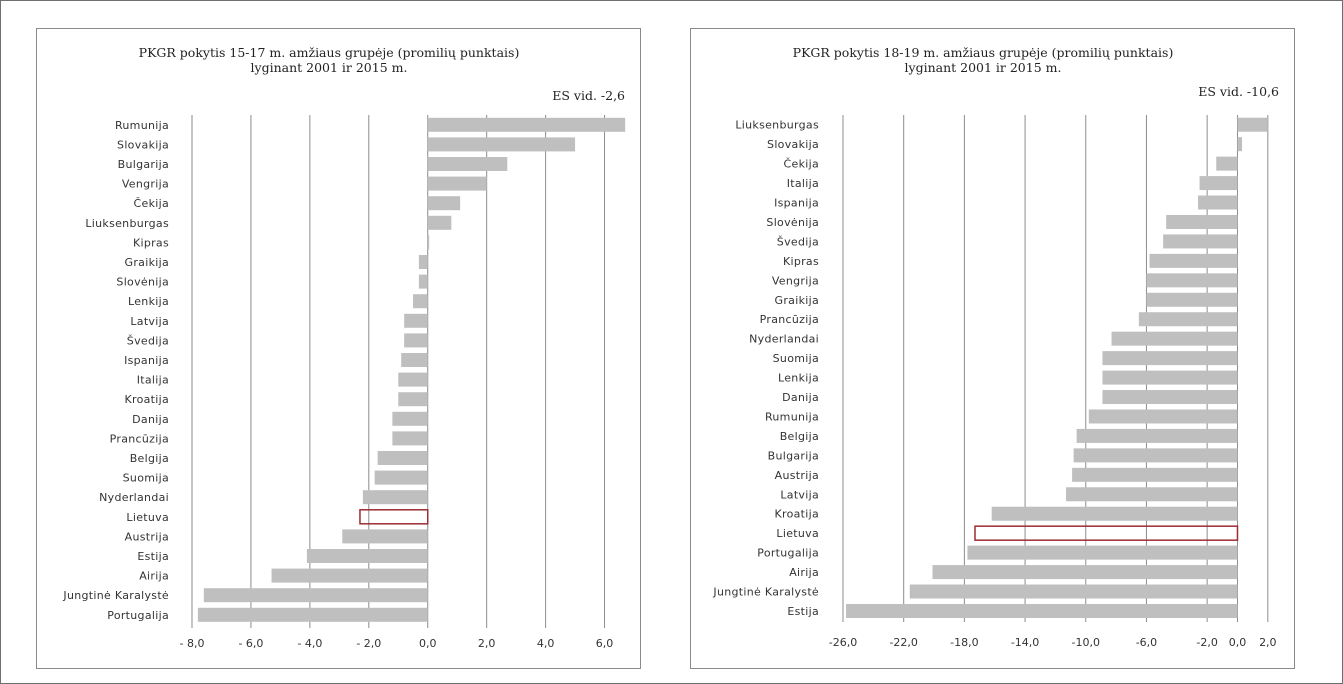  I want to click on category-label: Bulgarija, so click(793, 455).